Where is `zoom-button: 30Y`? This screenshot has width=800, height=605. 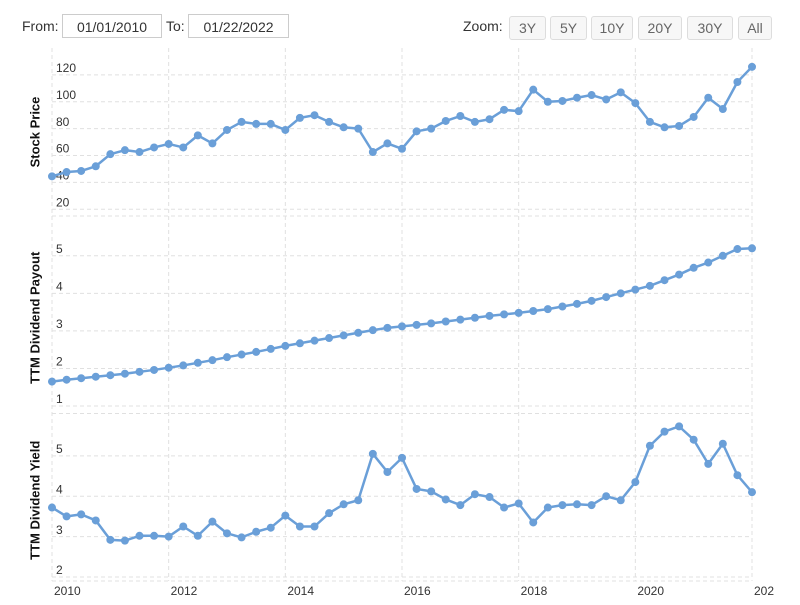
zoom-button: 30Y is located at coordinates (710, 28).